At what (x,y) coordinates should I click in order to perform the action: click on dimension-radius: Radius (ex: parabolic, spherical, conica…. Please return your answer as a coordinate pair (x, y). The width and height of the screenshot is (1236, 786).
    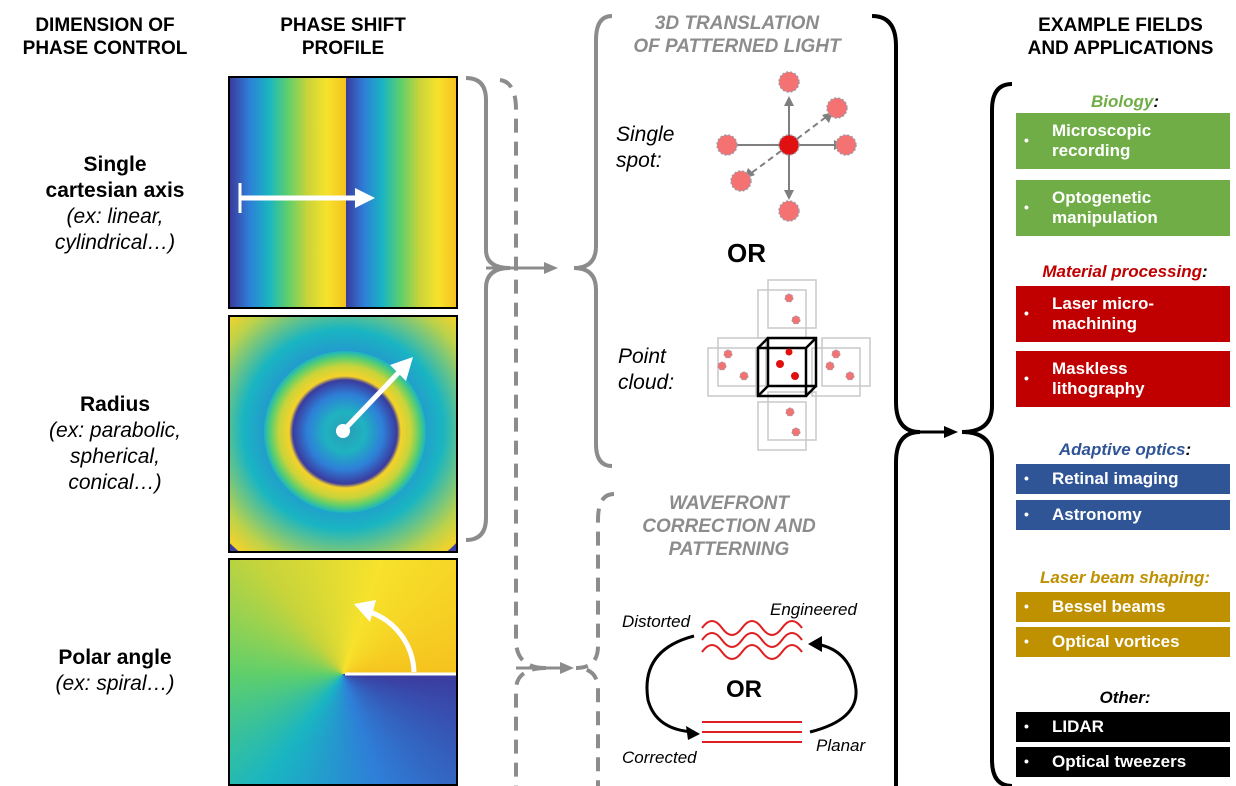
    Looking at the image, I should click on (115, 444).